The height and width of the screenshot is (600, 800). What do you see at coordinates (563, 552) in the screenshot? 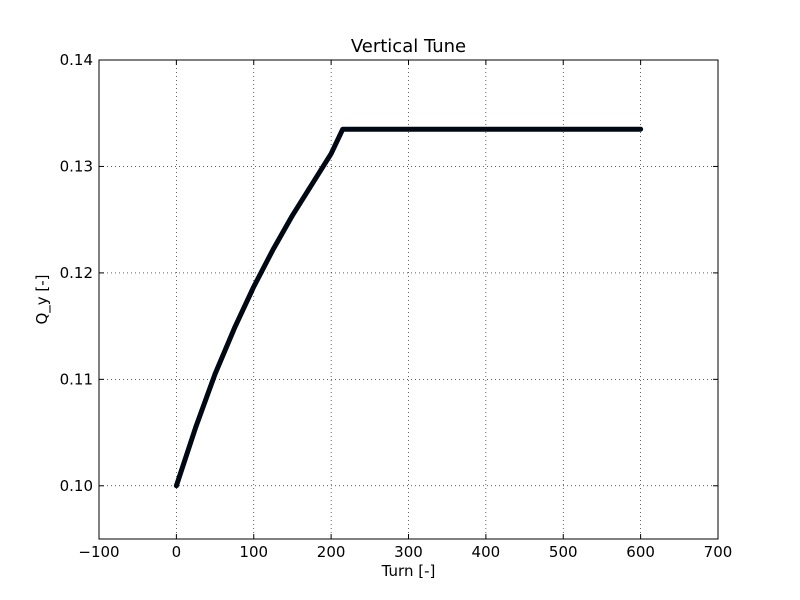
I see `x-tick-label: 500` at bounding box center [563, 552].